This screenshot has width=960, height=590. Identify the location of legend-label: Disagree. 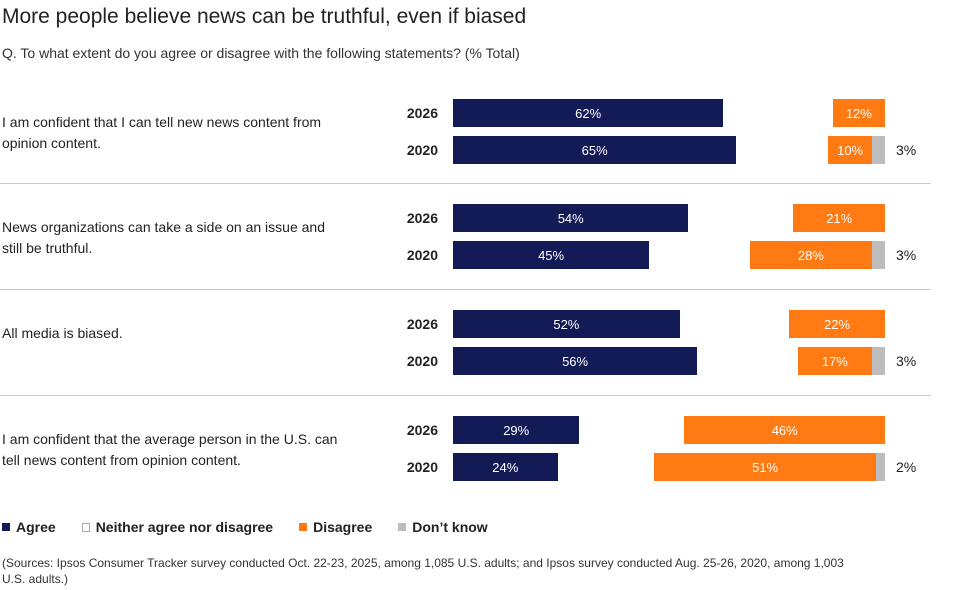
(343, 527).